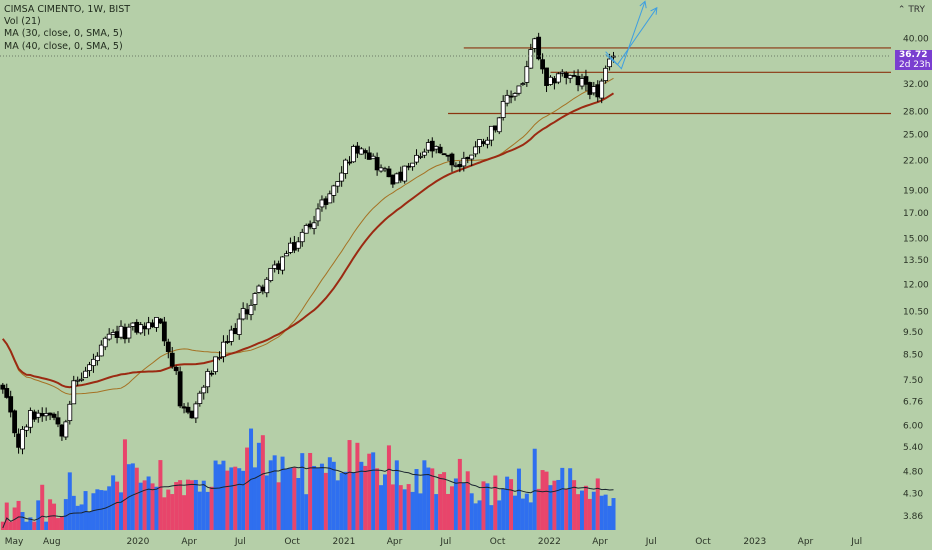  I want to click on price-axis-strip, so click(911, 275).